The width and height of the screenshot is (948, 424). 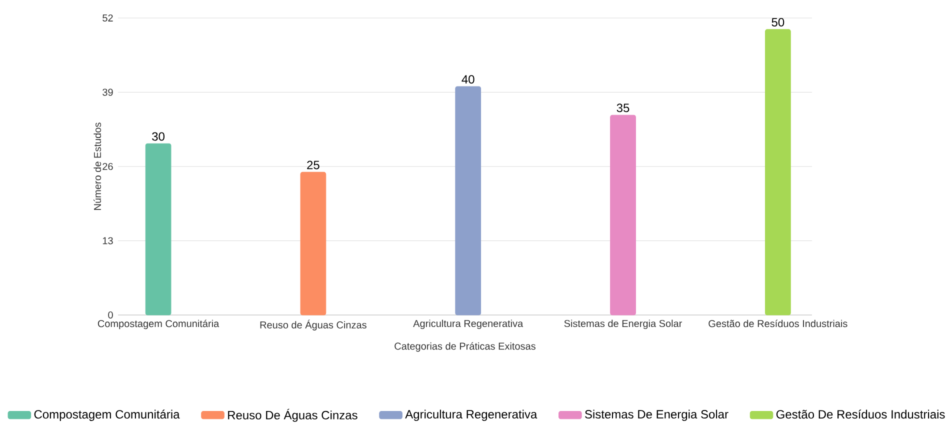 What do you see at coordinates (107, 240) in the screenshot?
I see `y-tick-label: 13` at bounding box center [107, 240].